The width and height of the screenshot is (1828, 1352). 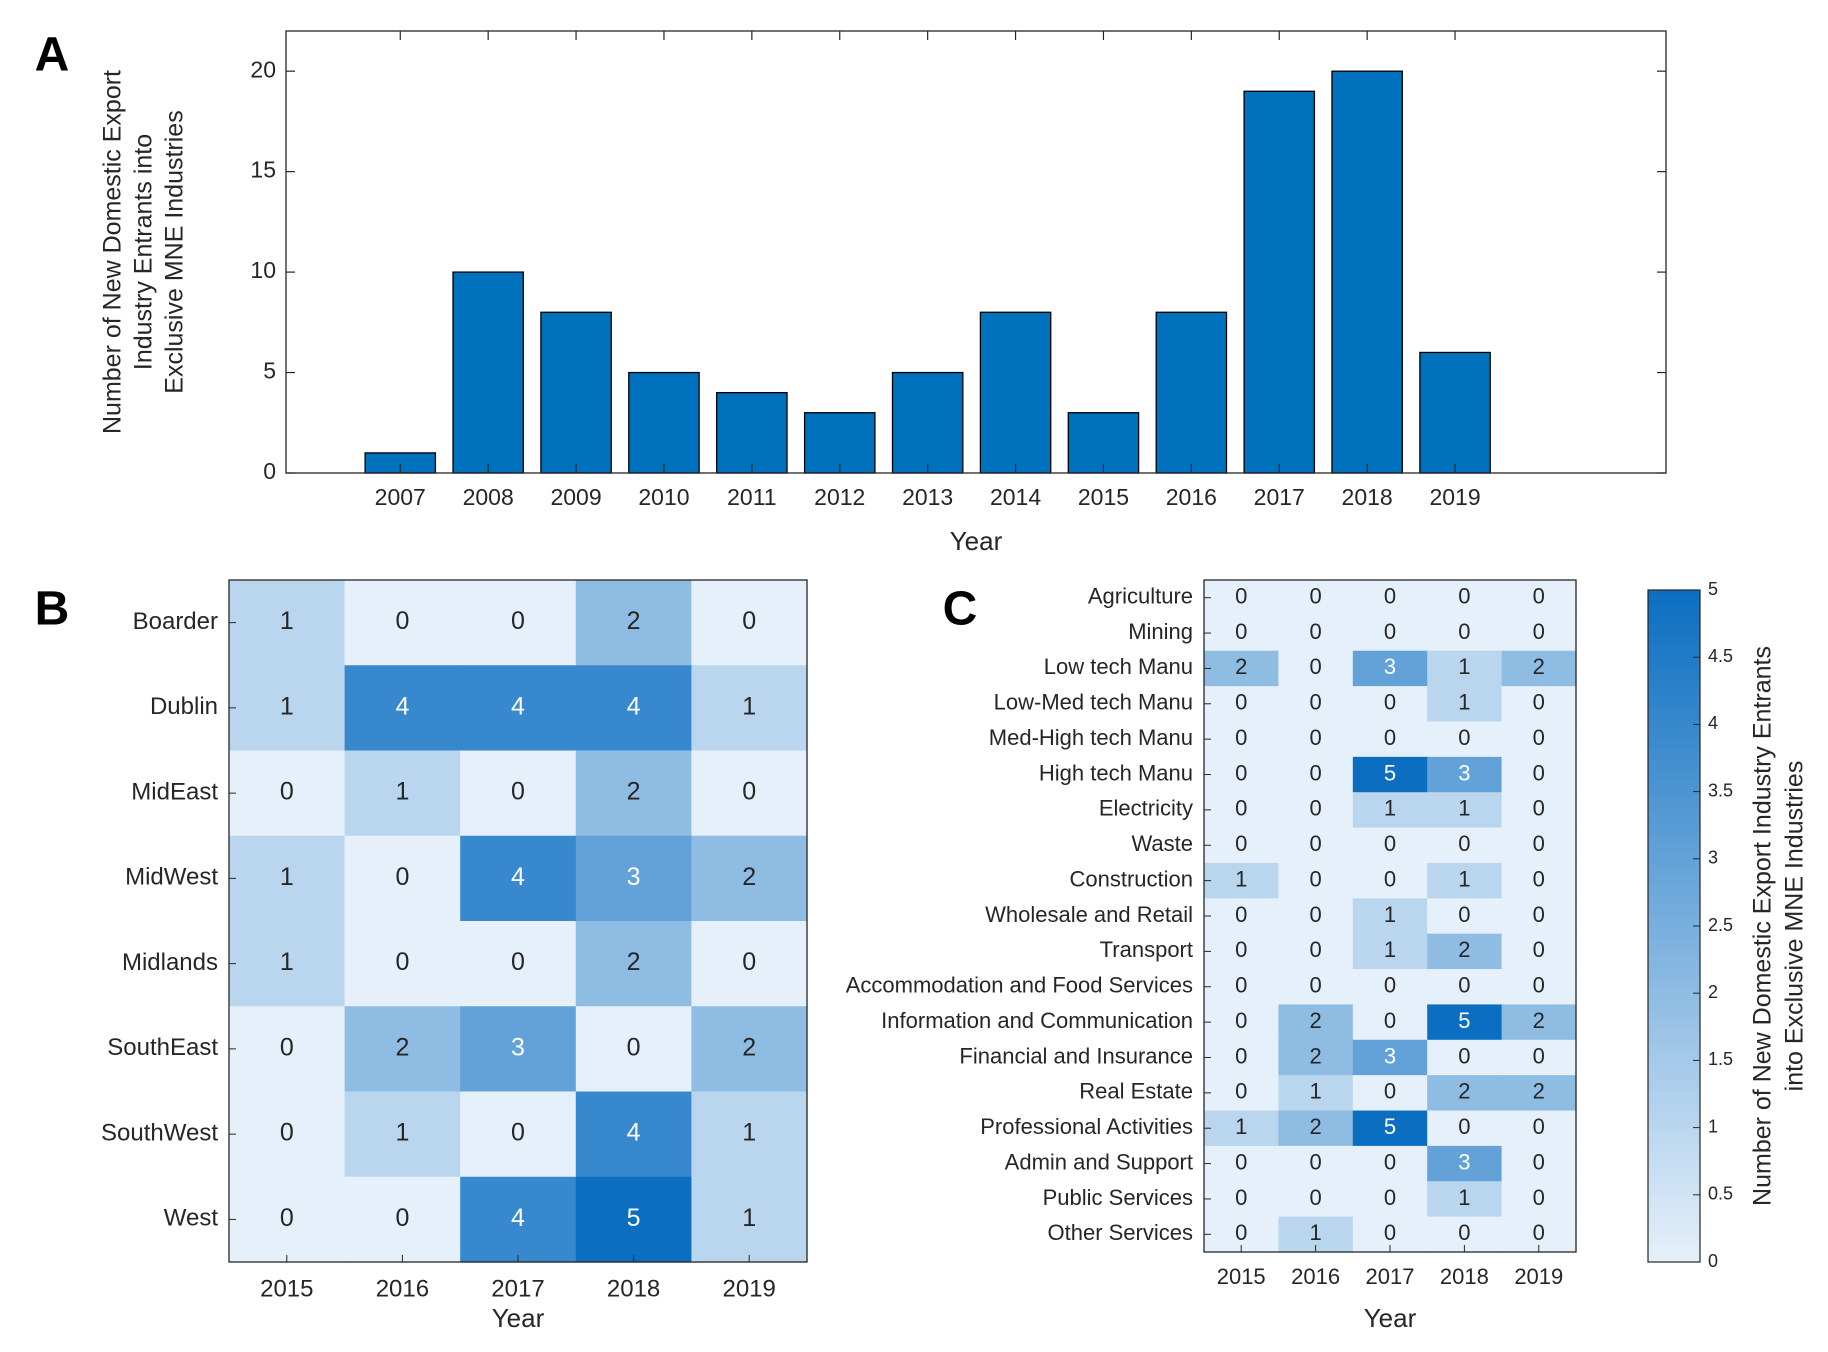 I want to click on y-tick-label: MidWest, so click(x=171, y=877).